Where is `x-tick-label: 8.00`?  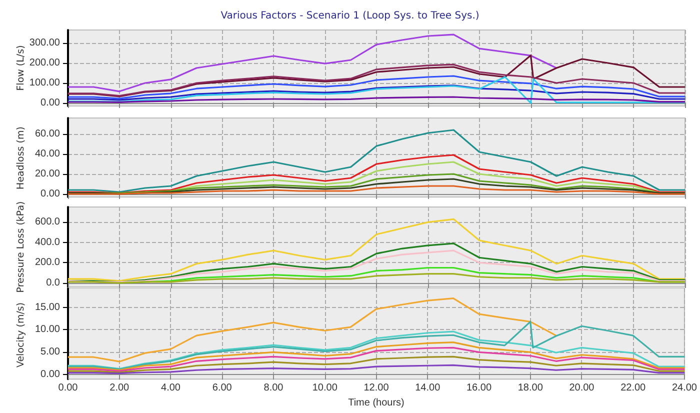 x-tick-label: 8.00 is located at coordinates (274, 388).